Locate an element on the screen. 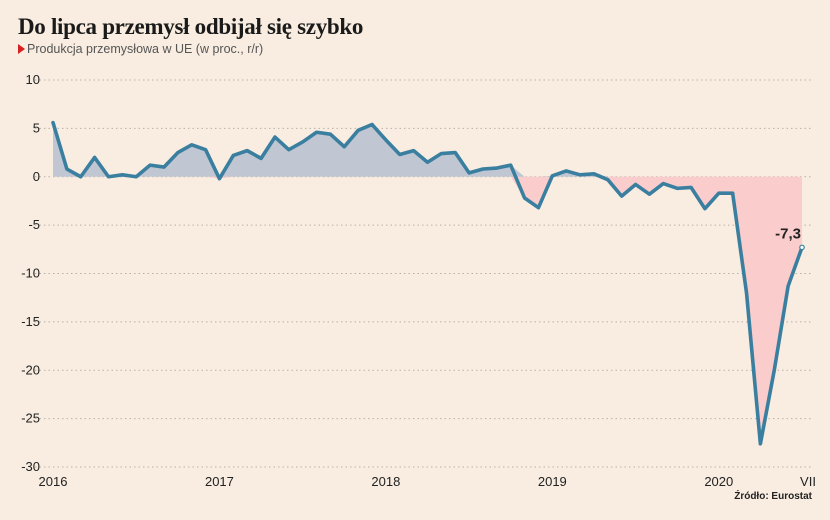 This screenshot has width=830, height=520. x-tick-label: 2020 is located at coordinates (718, 481).